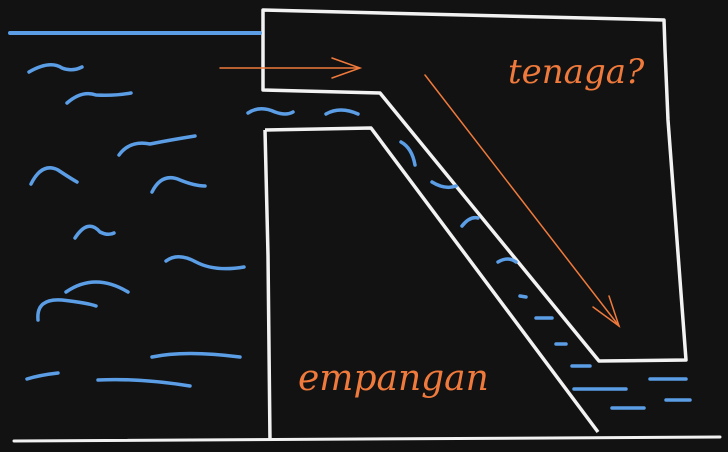 This screenshot has height=452, width=728. I want to click on dam-label: empangan, so click(393, 378).